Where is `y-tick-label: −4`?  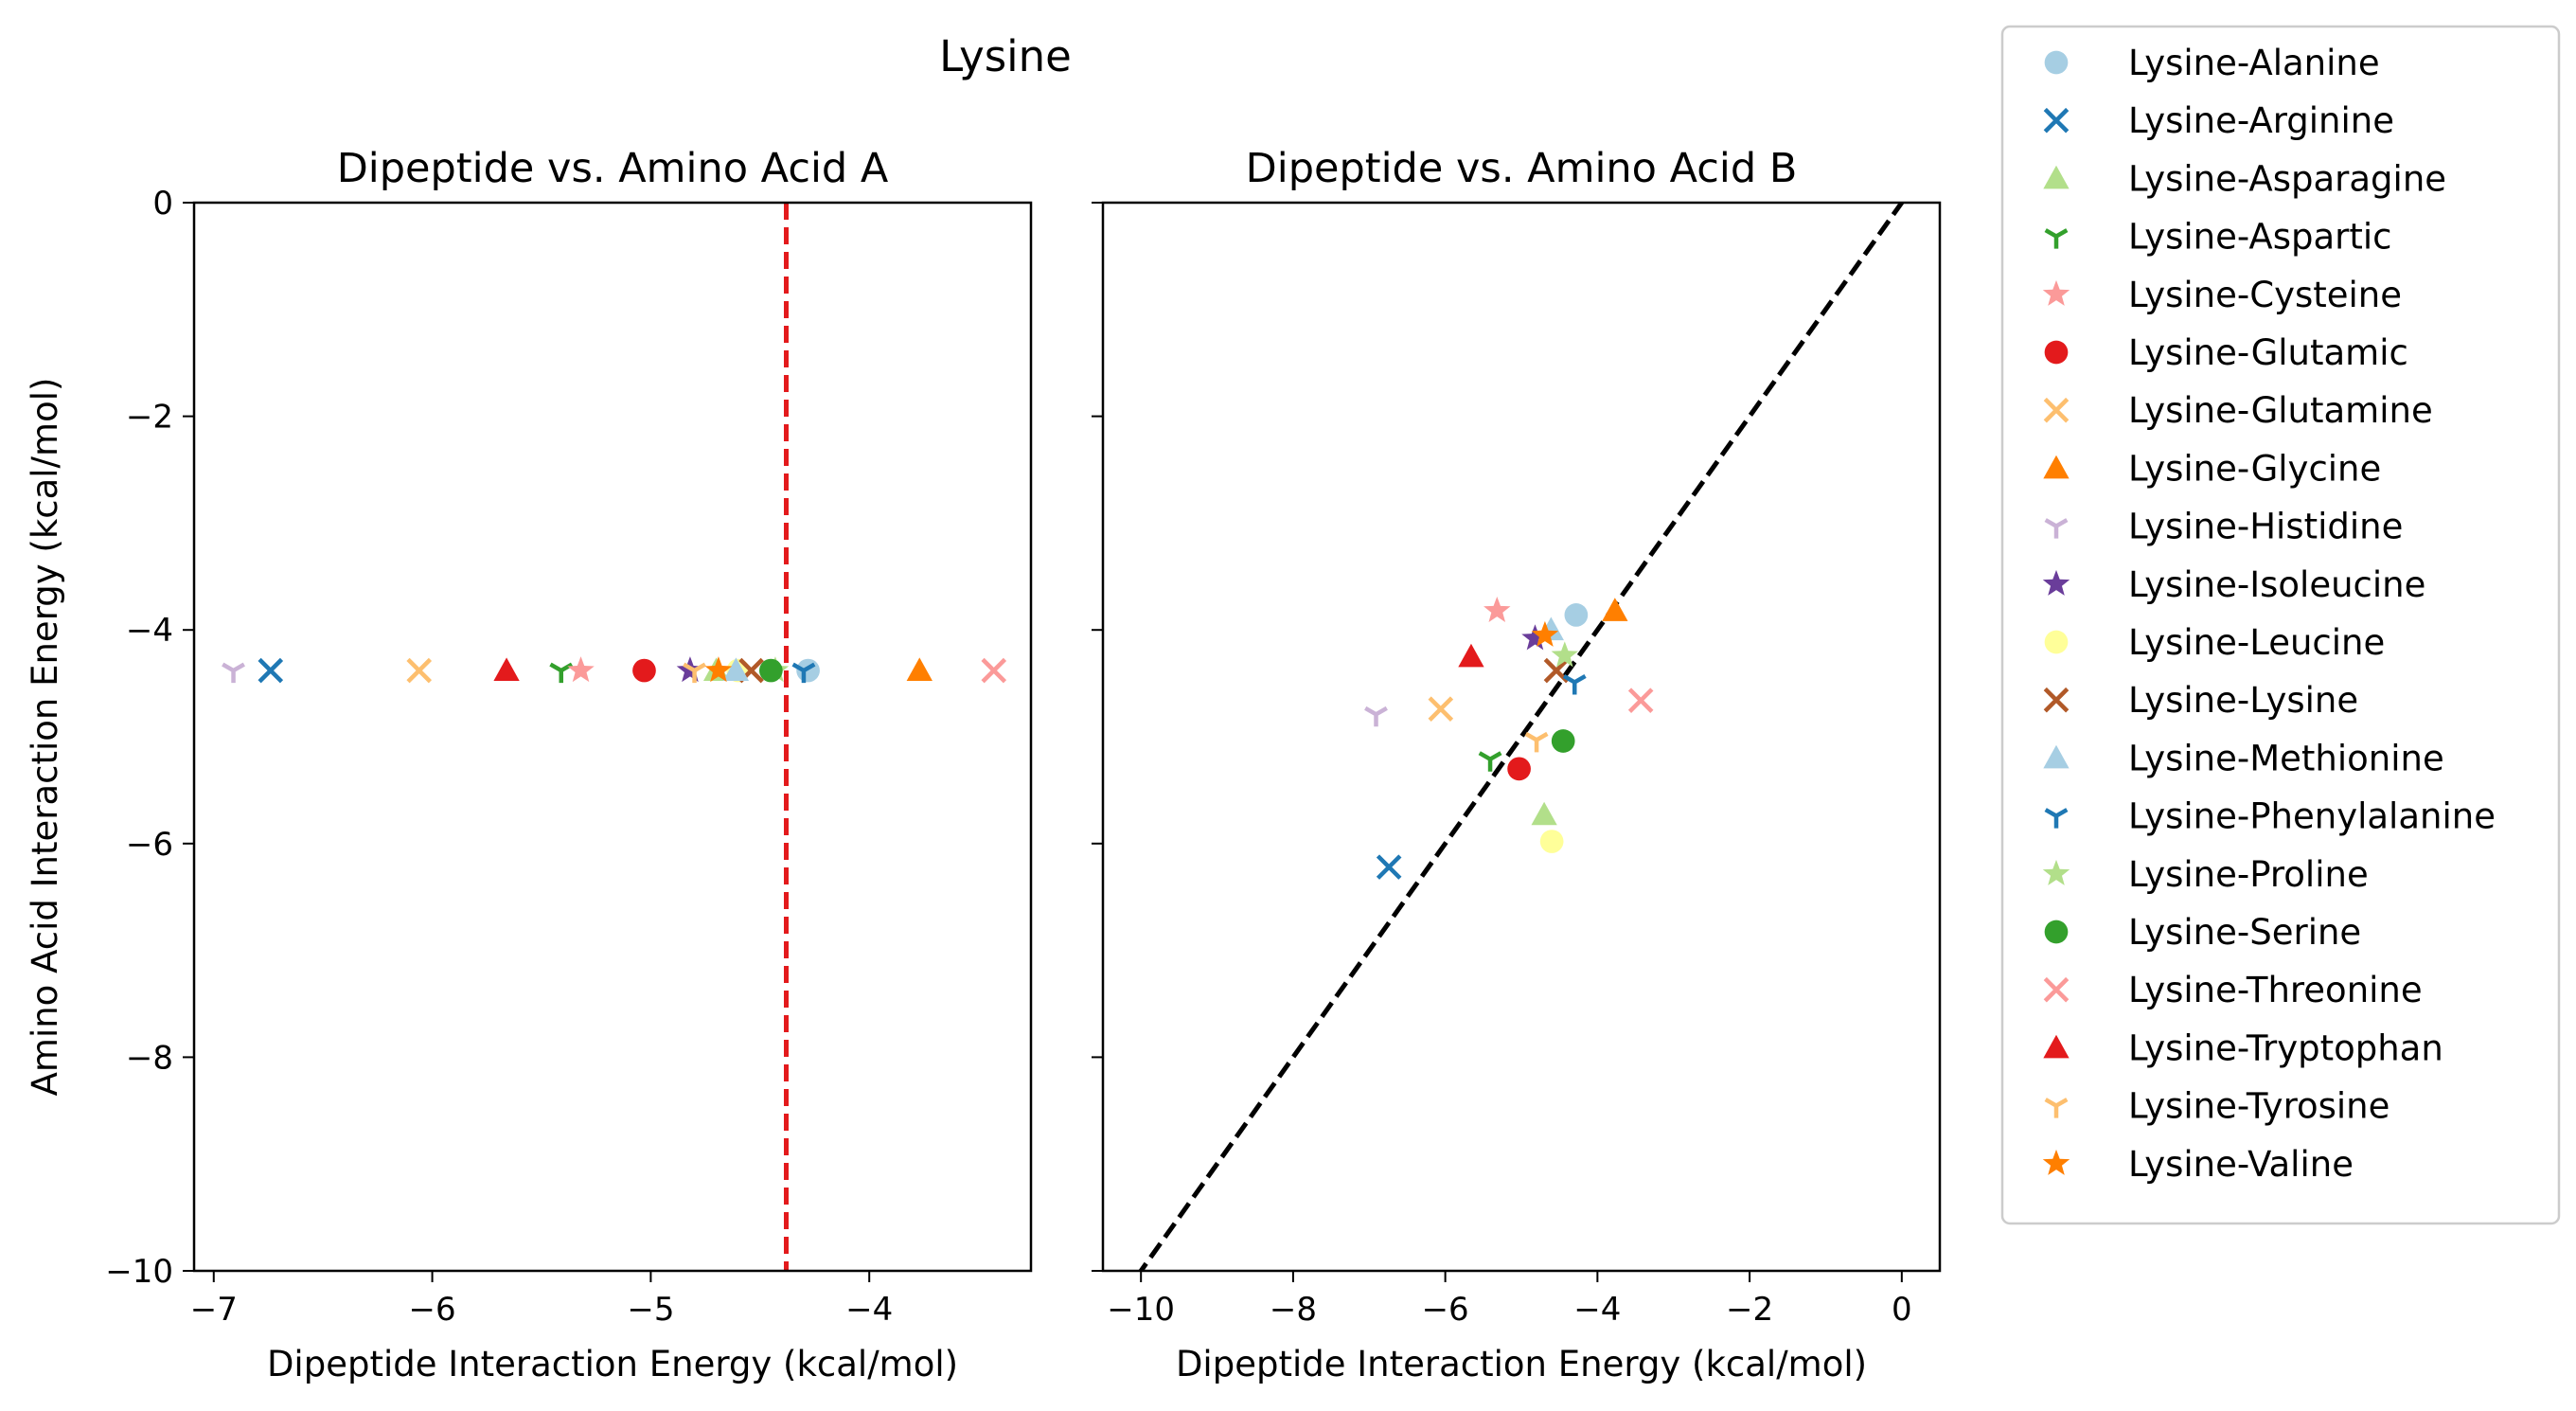 y-tick-label: −4 is located at coordinates (149, 631).